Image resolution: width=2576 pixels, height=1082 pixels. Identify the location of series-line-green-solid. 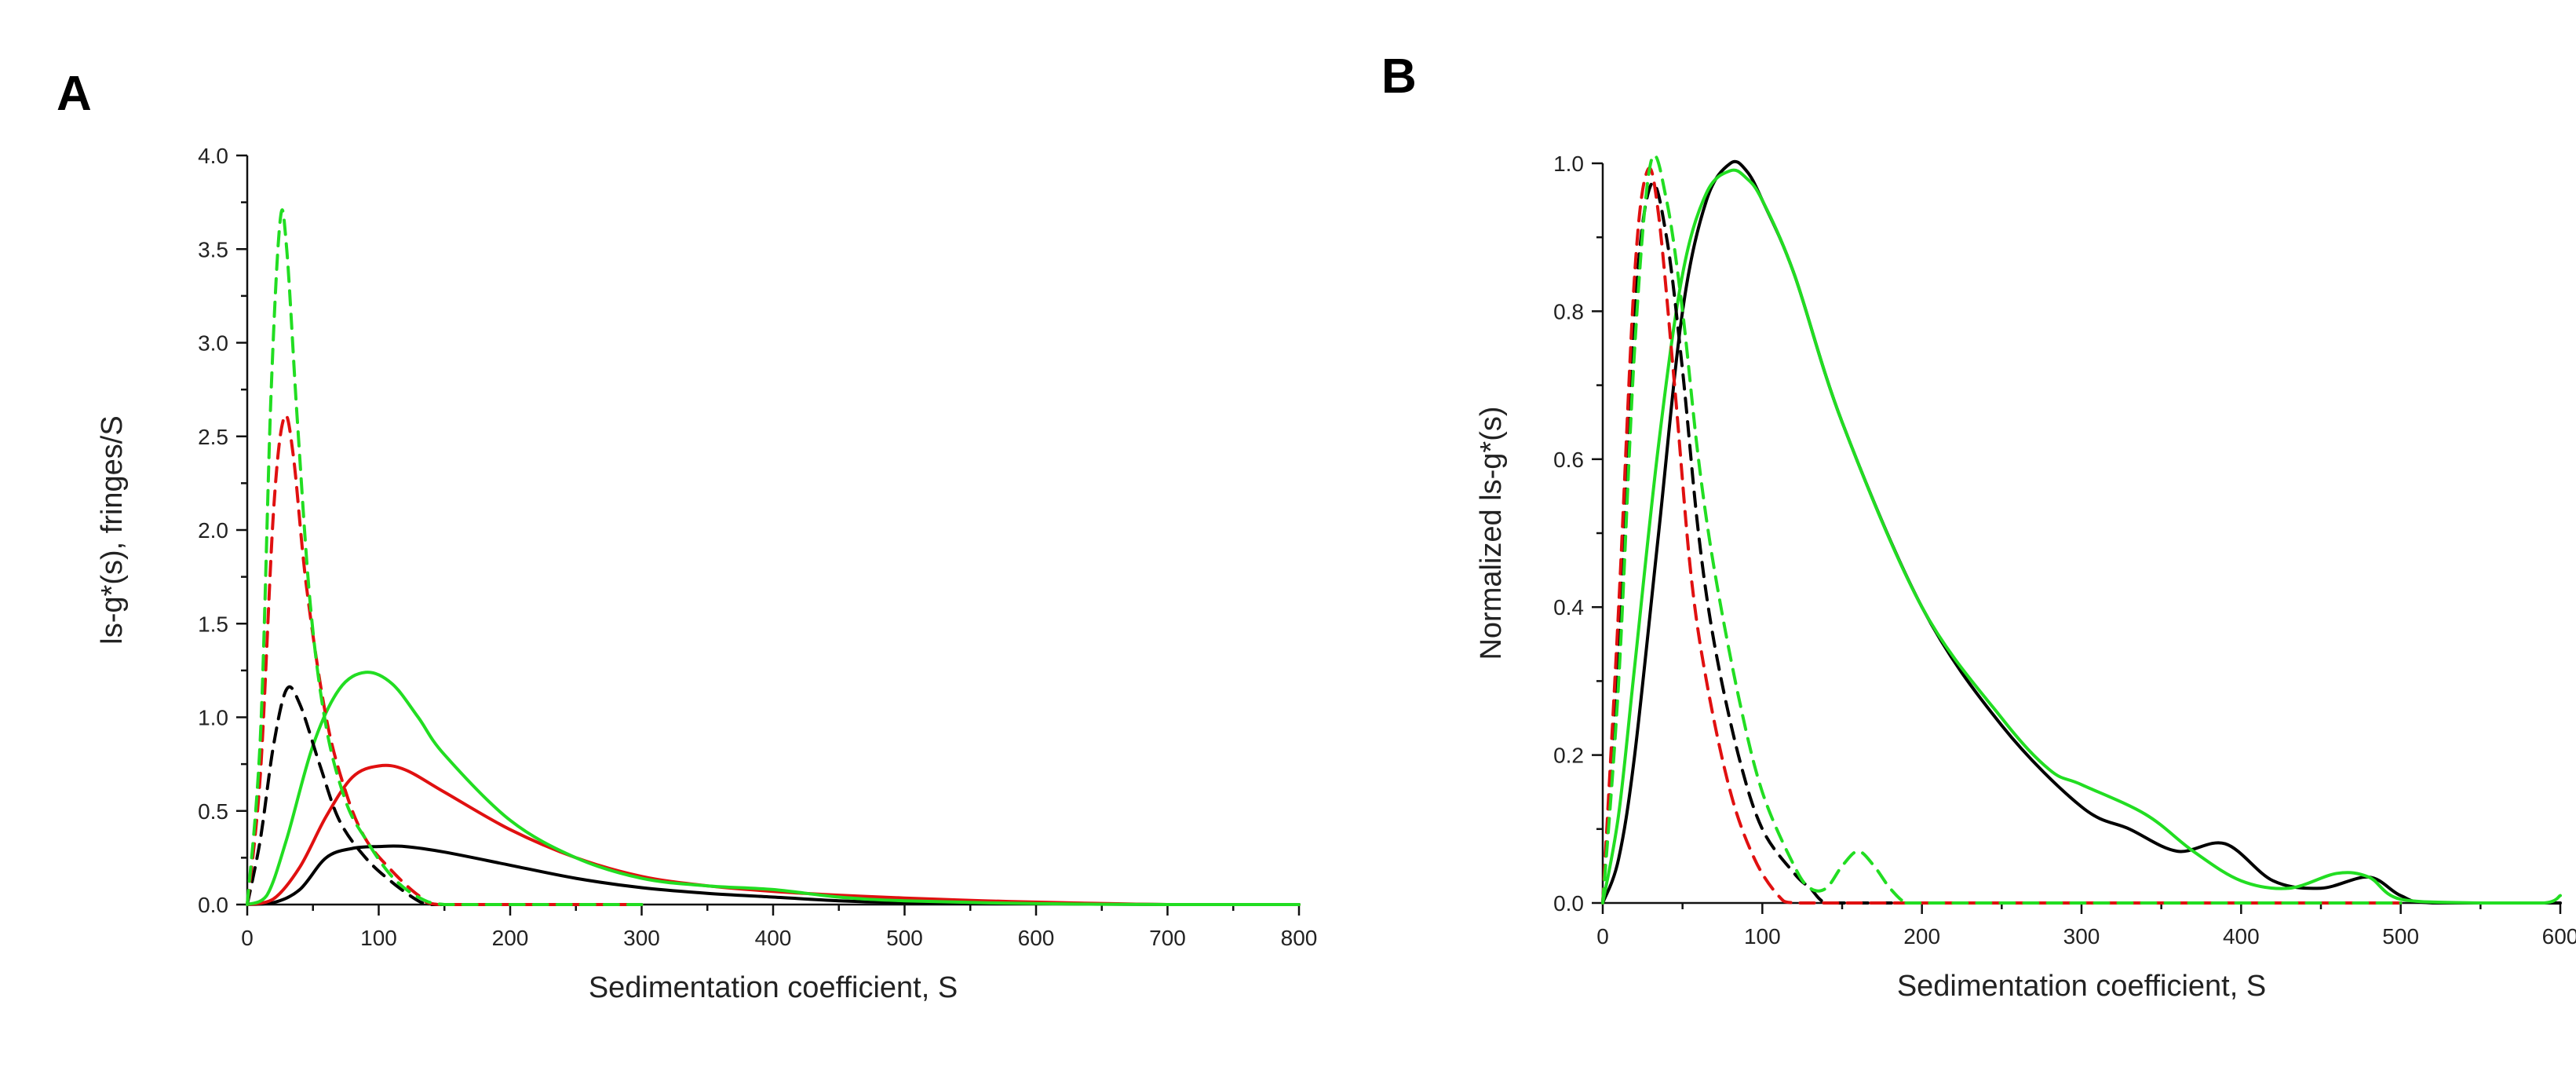
(773, 789).